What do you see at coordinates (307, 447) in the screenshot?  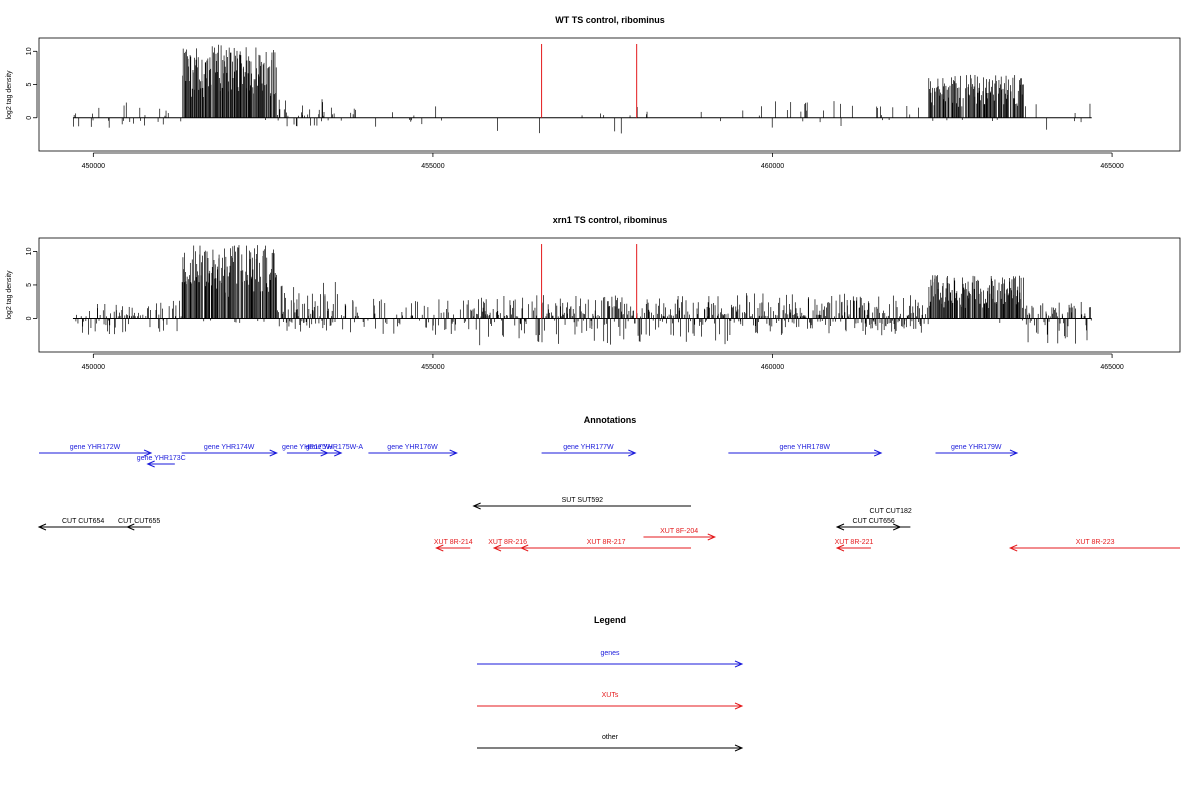 I see `feature-label: gene YHR175W` at bounding box center [307, 447].